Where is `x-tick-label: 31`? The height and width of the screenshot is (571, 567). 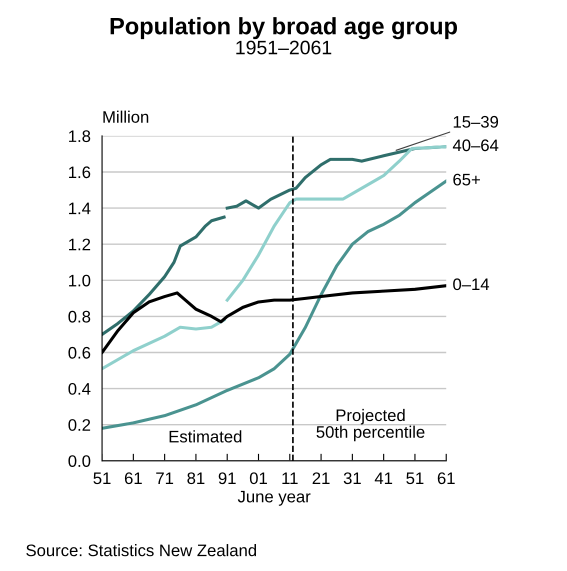
x-tick-label: 31 is located at coordinates (352, 478).